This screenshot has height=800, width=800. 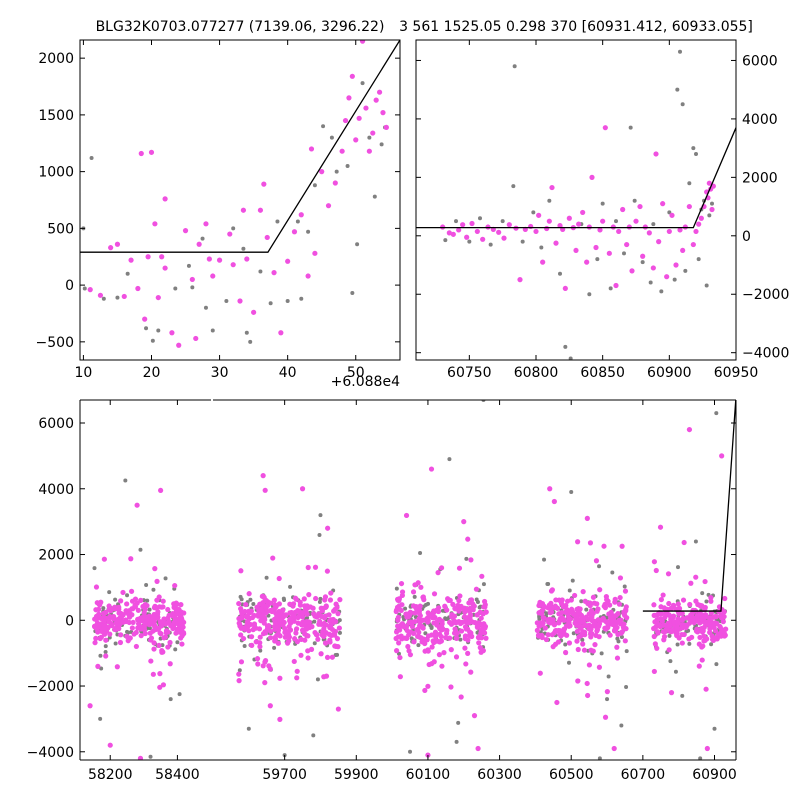 I want to click on y-tick-label: 4000, so click(x=56, y=490).